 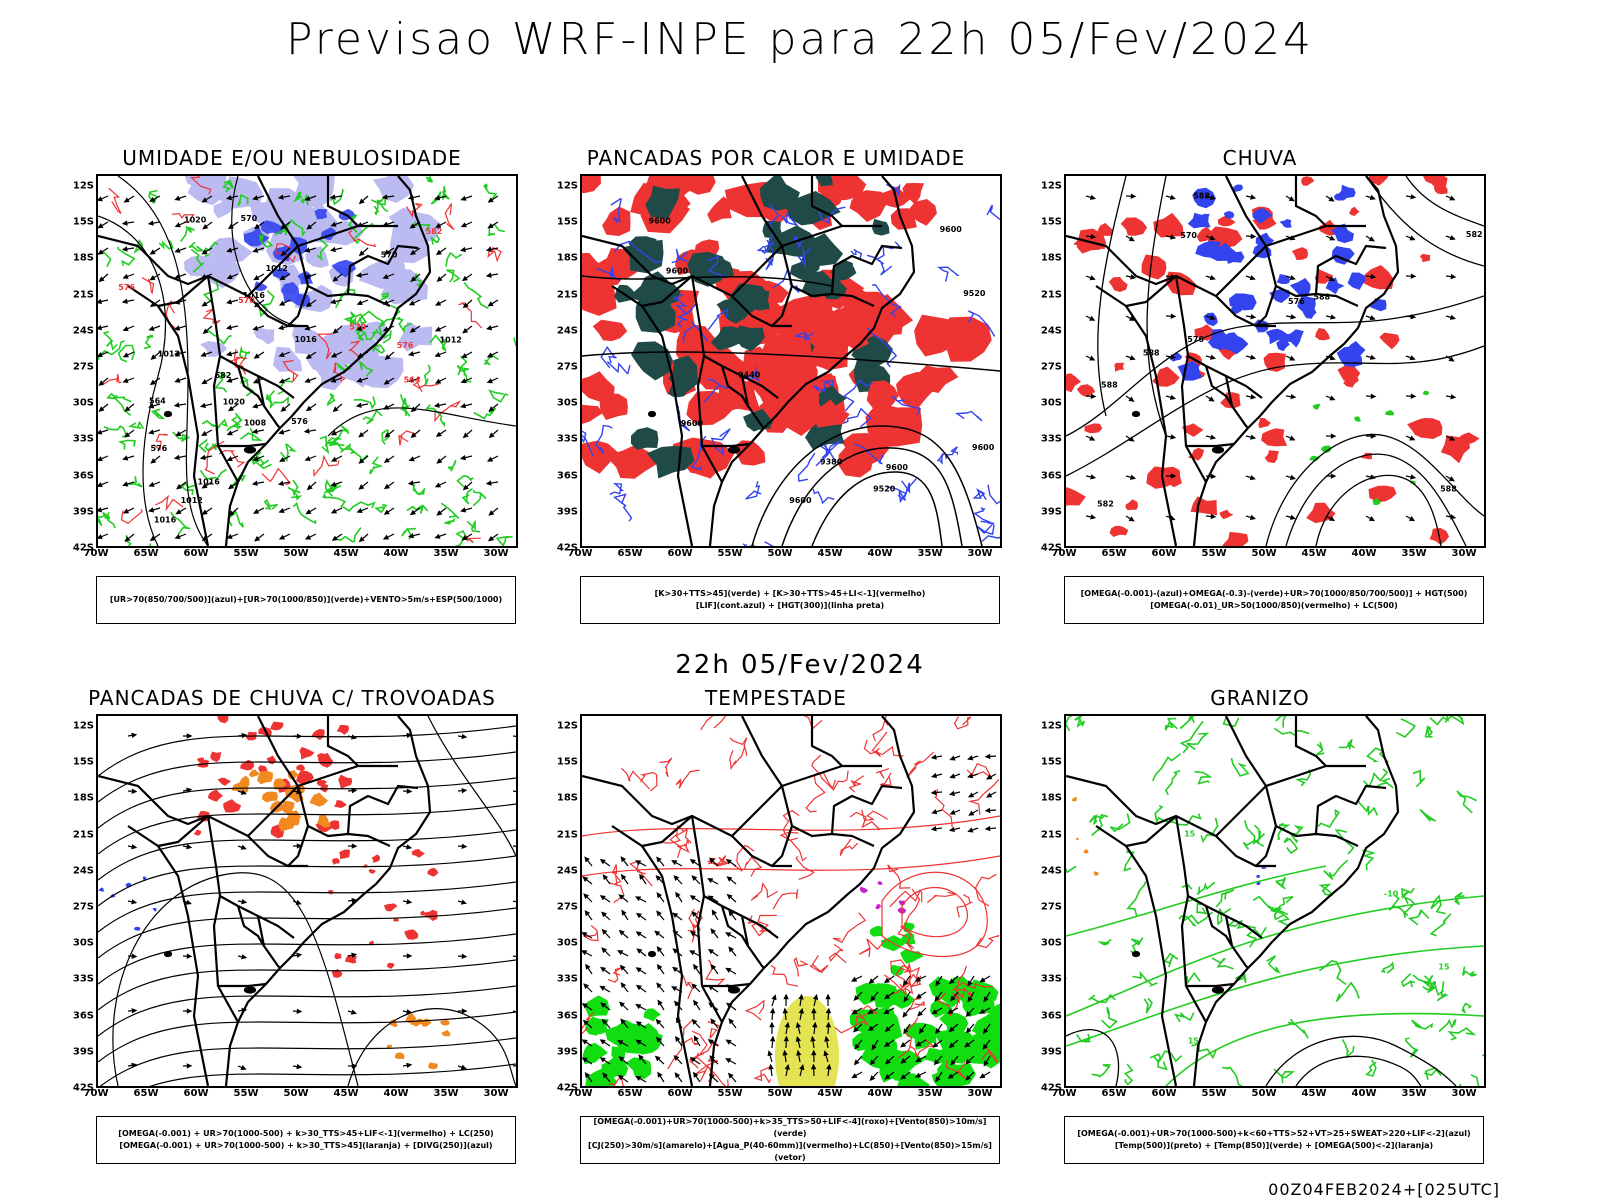 What do you see at coordinates (1051, 1088) in the screenshot?
I see `lat-tick-label: 42S` at bounding box center [1051, 1088].